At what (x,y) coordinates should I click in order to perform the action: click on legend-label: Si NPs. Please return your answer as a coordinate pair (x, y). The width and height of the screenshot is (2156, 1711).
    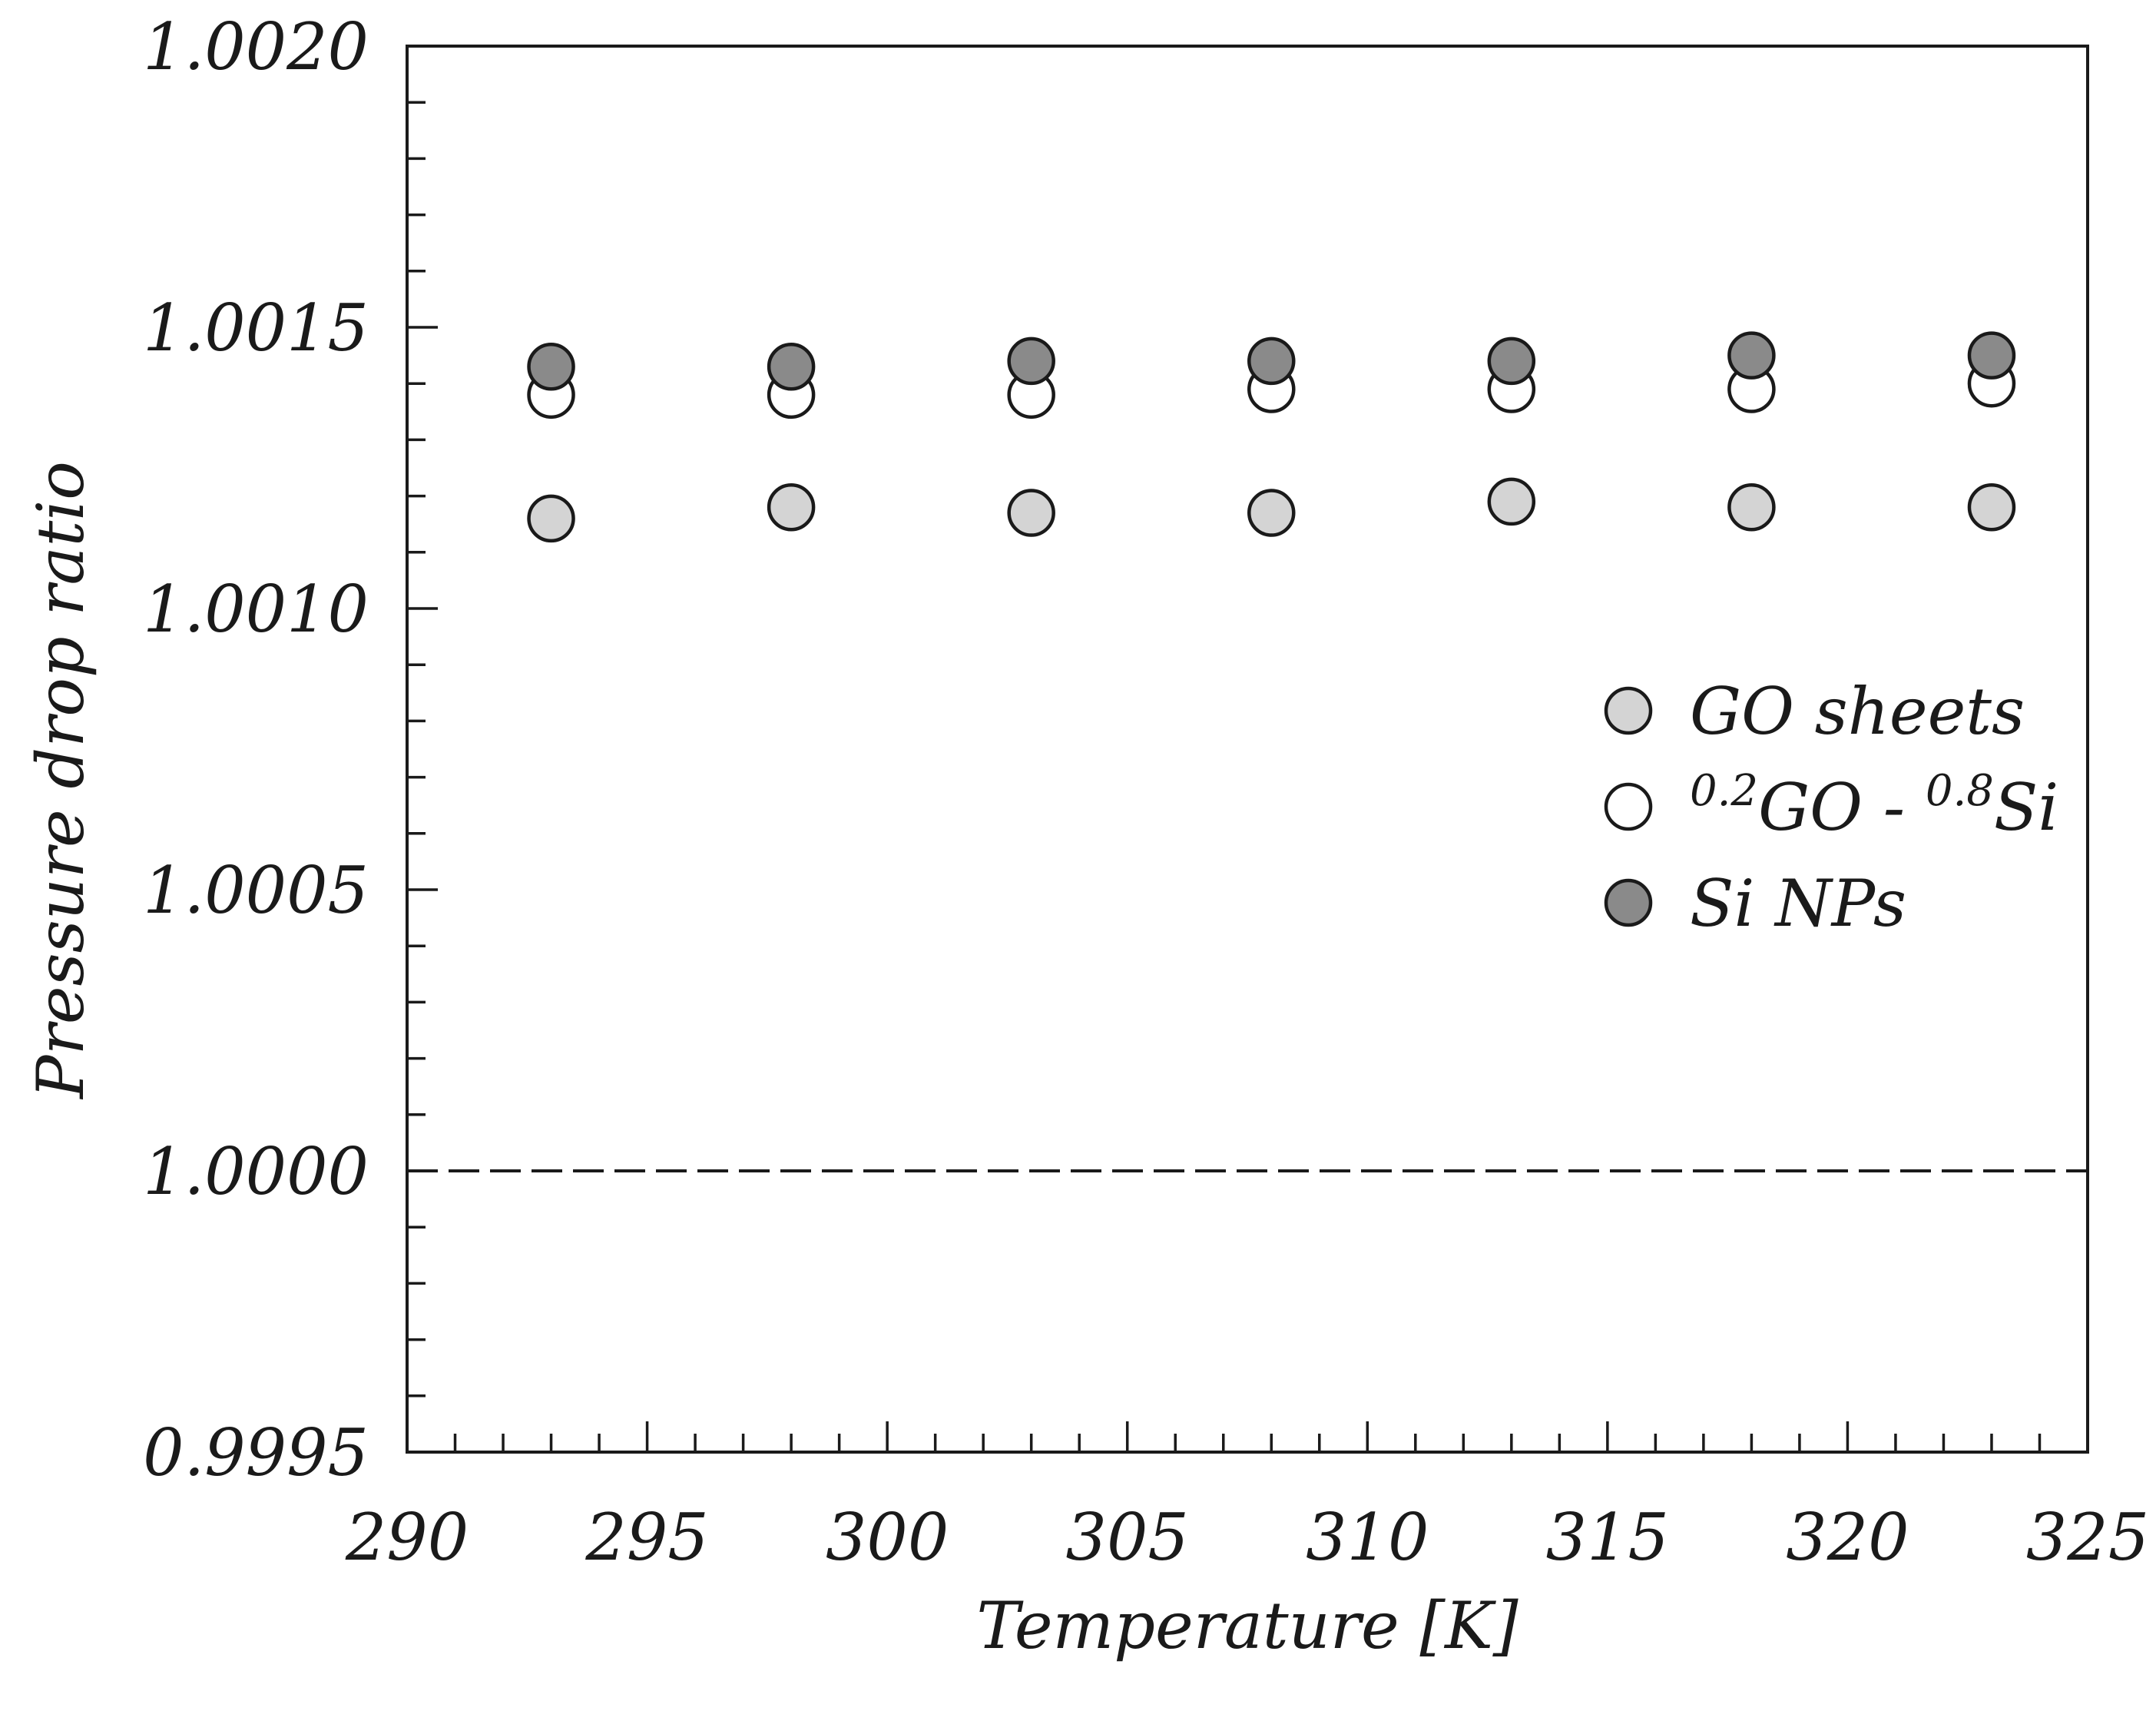
    Looking at the image, I should click on (1798, 904).